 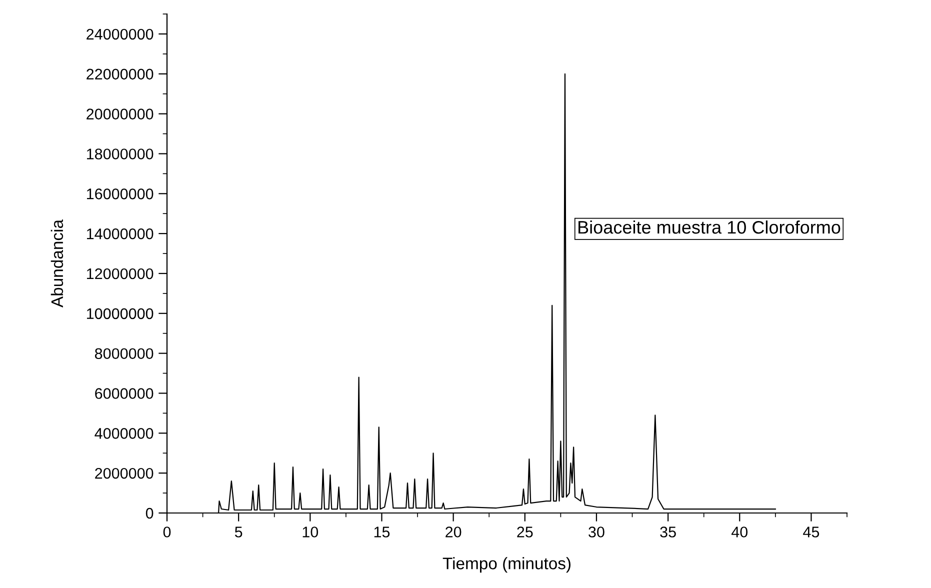 I want to click on annotation: Bioaceite muestra 10 Cloroformo, so click(x=709, y=227).